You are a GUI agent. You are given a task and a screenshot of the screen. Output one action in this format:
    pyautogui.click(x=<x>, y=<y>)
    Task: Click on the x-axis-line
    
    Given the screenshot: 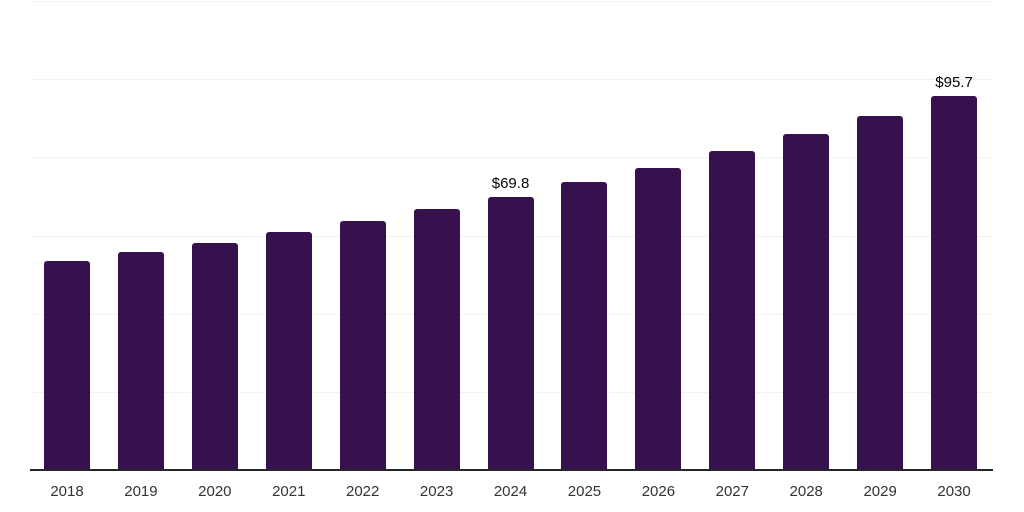 What is the action you would take?
    pyautogui.click(x=511, y=470)
    